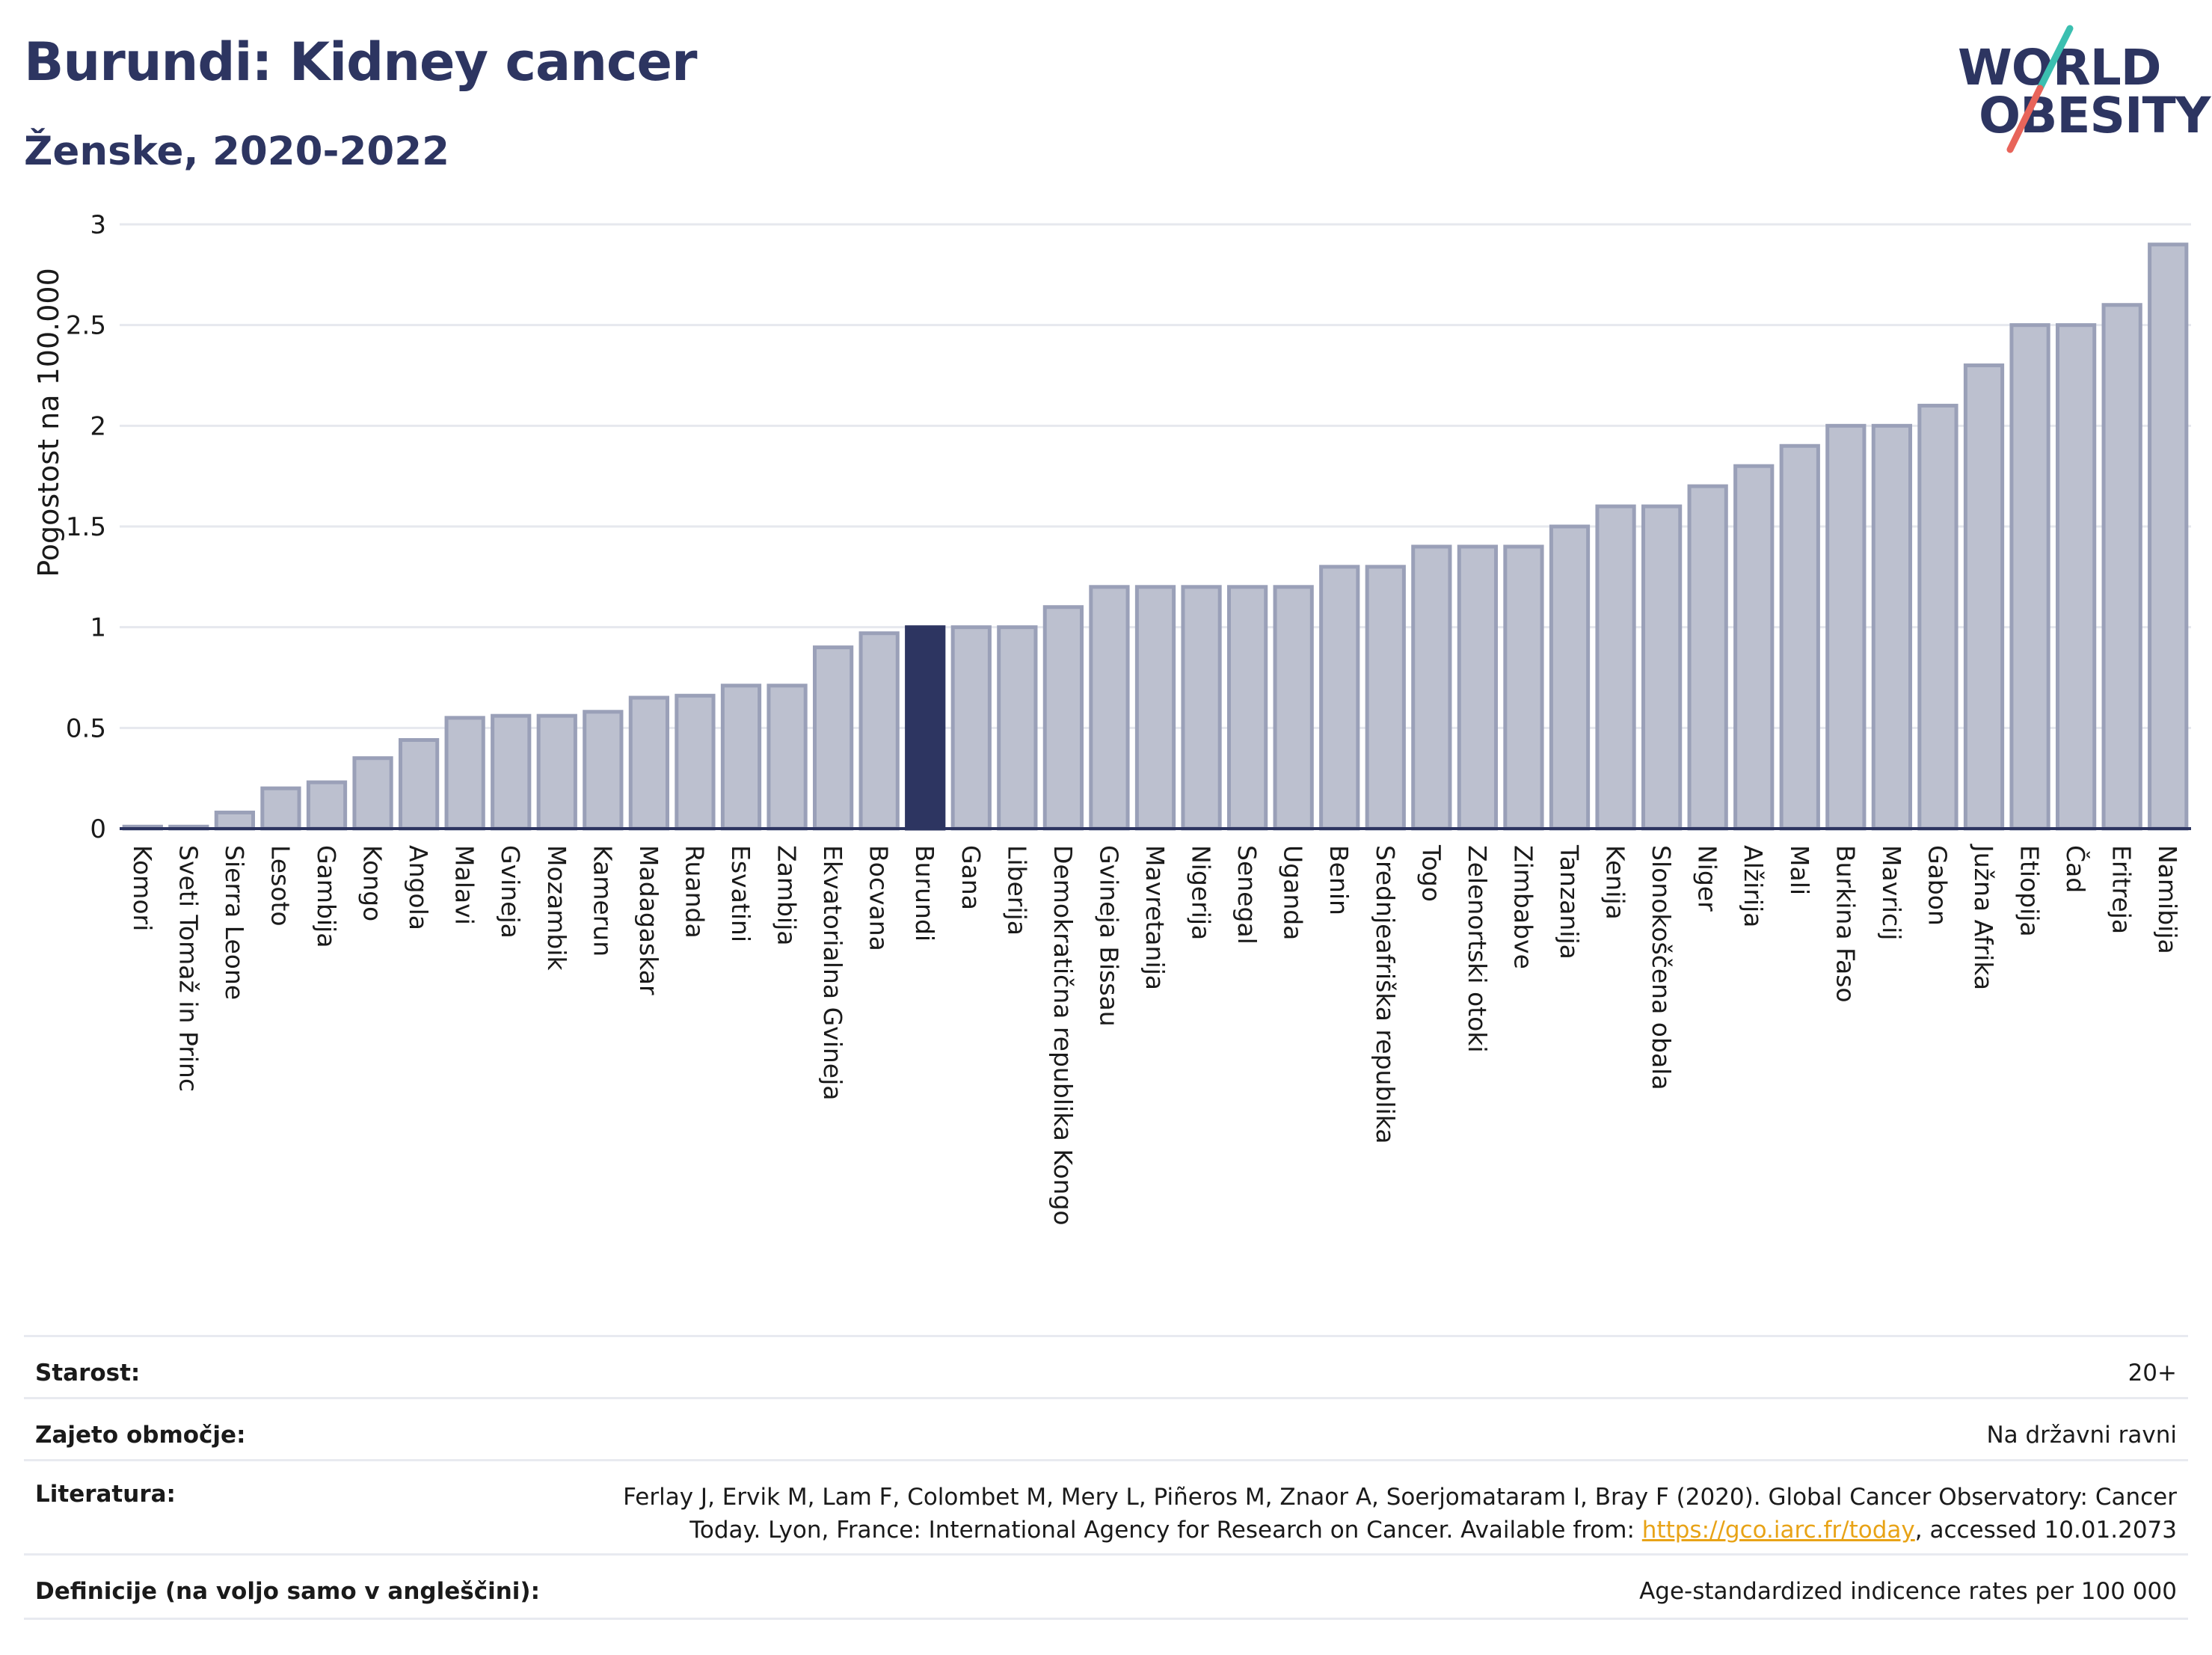 The width and height of the screenshot is (2212, 1655). Describe the element at coordinates (832, 972) in the screenshot. I see `x-tick-label: Ekvatorialna Gvineja` at that location.